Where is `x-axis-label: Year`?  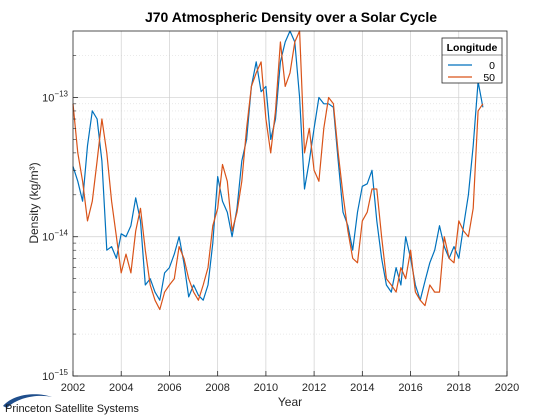 x-axis-label: Year is located at coordinates (290, 402).